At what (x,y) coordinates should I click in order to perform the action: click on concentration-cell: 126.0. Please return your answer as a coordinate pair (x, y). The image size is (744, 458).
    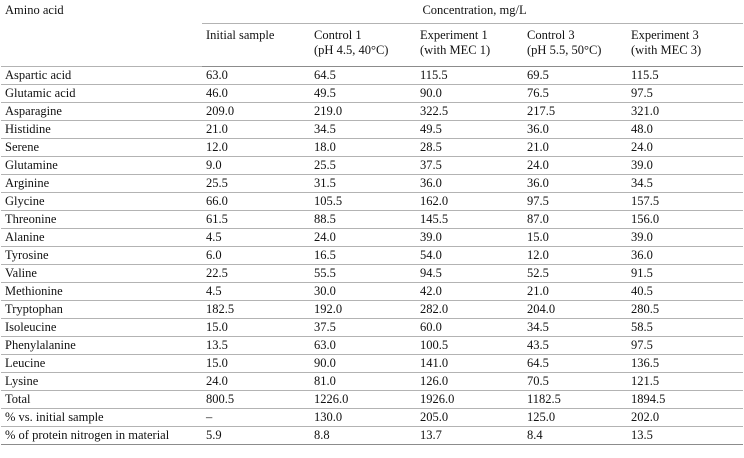
    Looking at the image, I should click on (469, 381).